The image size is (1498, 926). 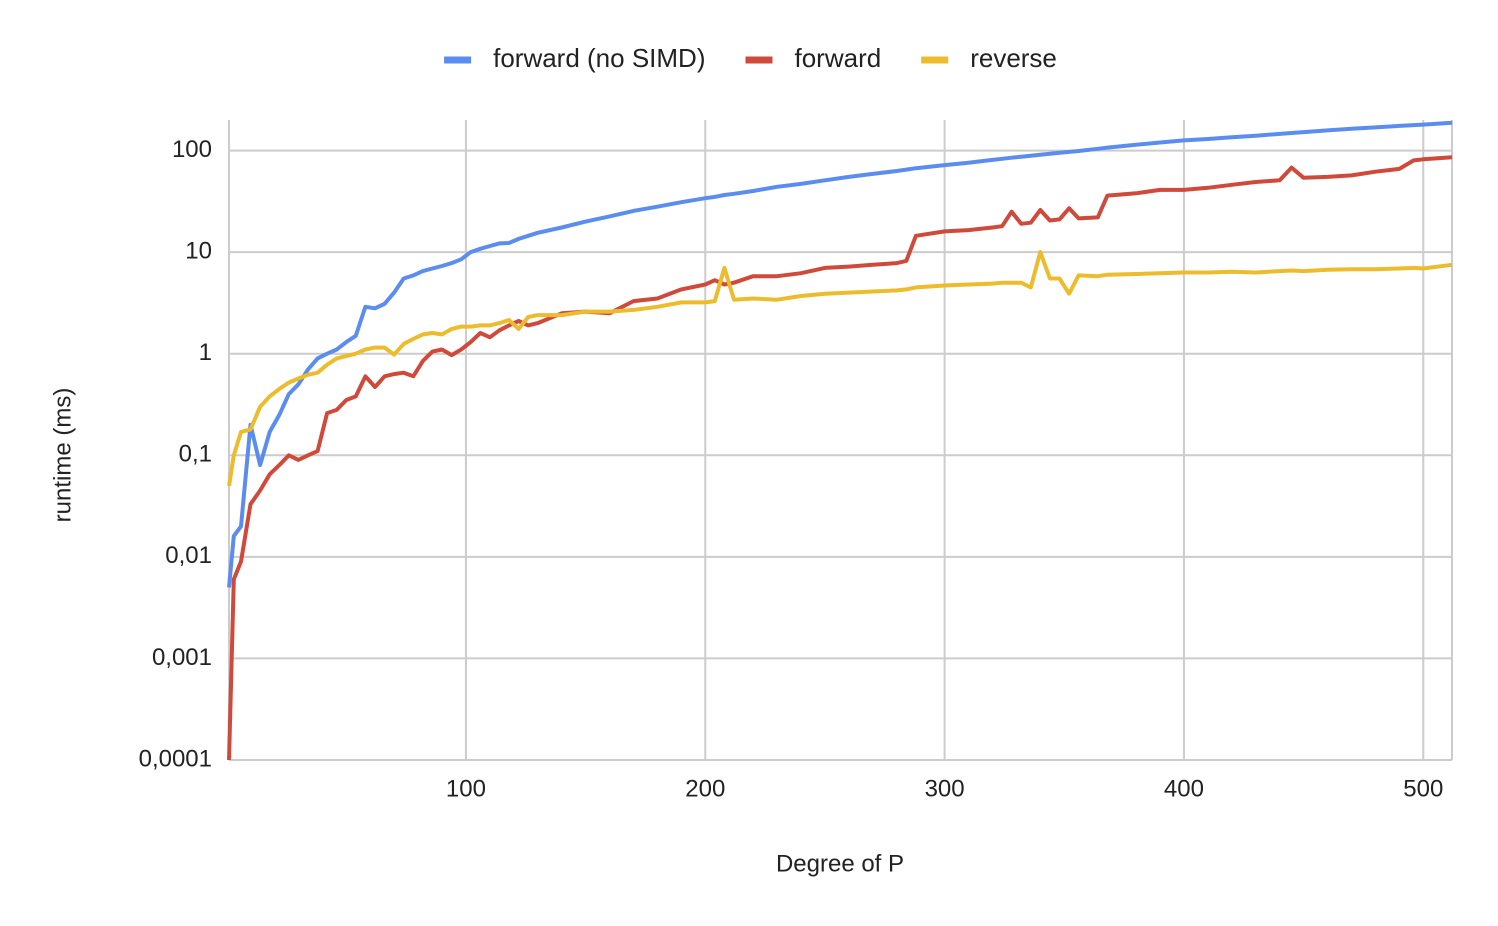 I want to click on x-axis-title: Degree of P, so click(x=840, y=863).